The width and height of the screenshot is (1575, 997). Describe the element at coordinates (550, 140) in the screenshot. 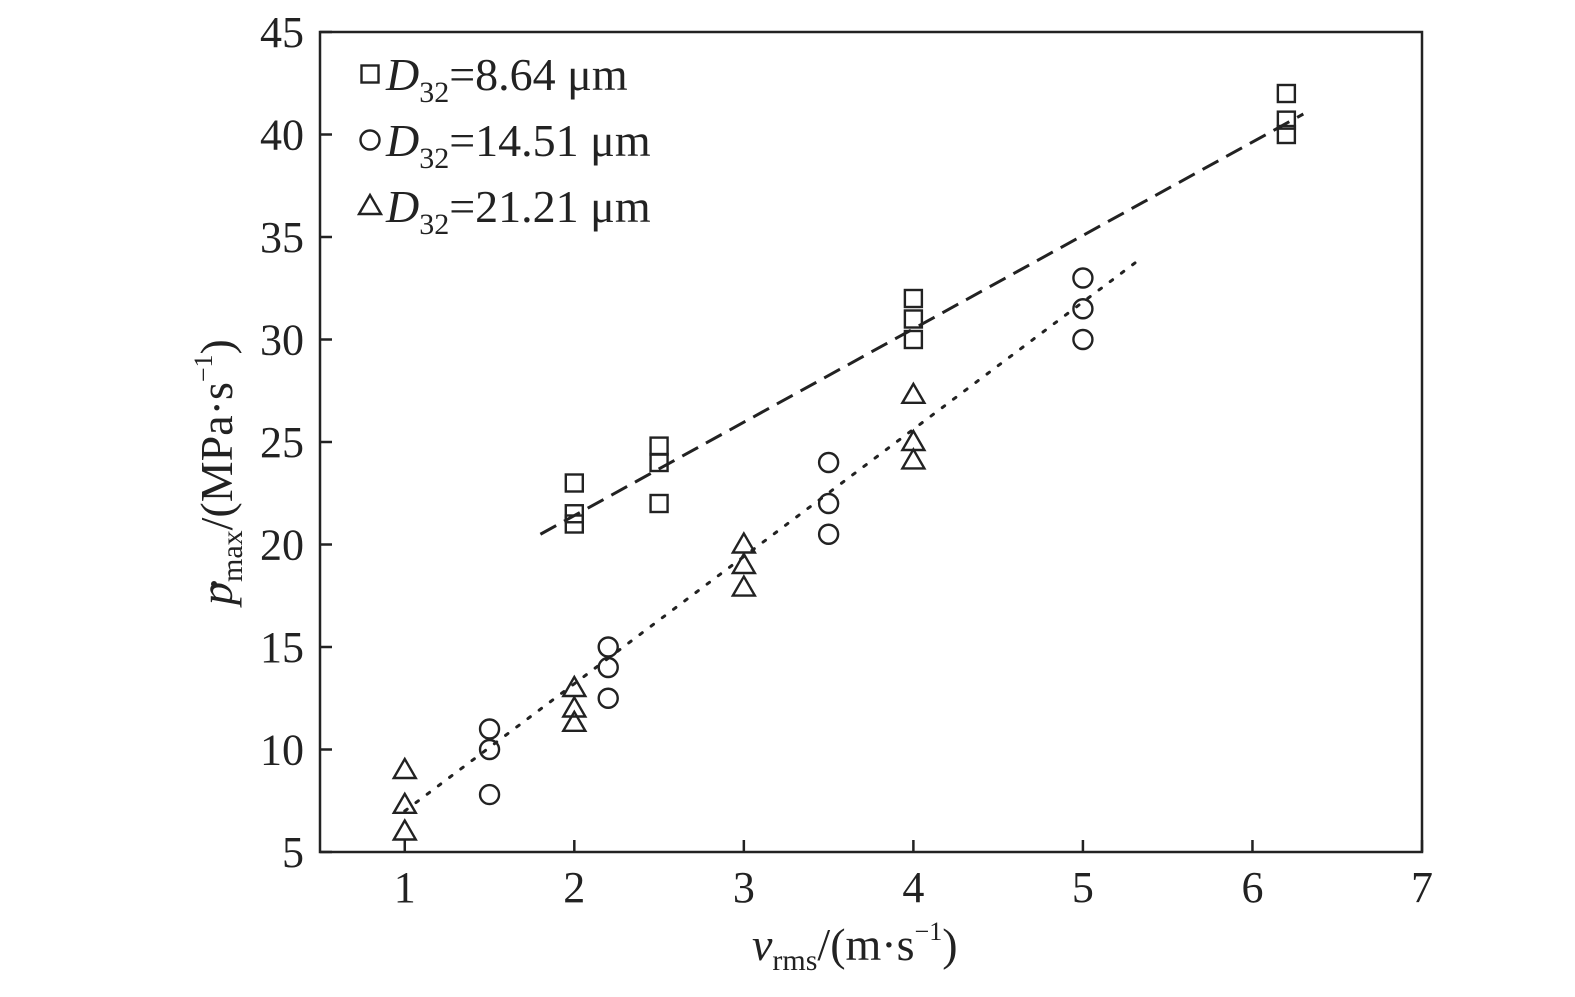

I see `legend-value: =14.51 μm` at that location.